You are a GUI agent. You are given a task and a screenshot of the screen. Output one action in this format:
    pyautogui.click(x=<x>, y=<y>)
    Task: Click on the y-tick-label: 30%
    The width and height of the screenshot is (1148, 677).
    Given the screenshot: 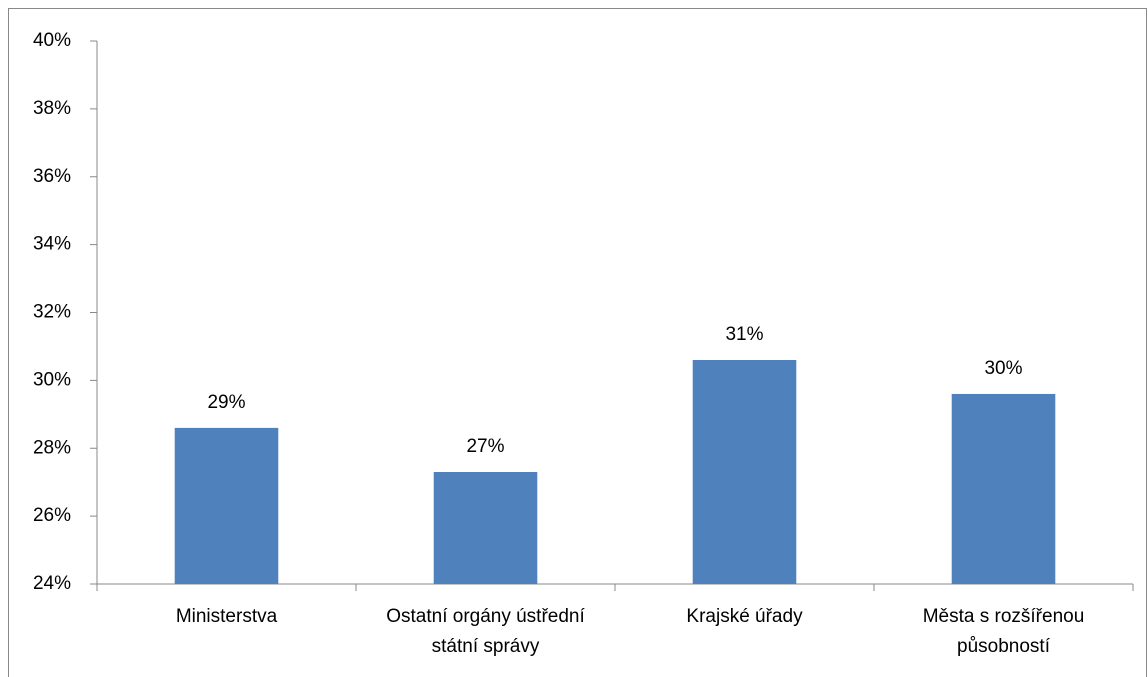 What is the action you would take?
    pyautogui.click(x=52, y=379)
    